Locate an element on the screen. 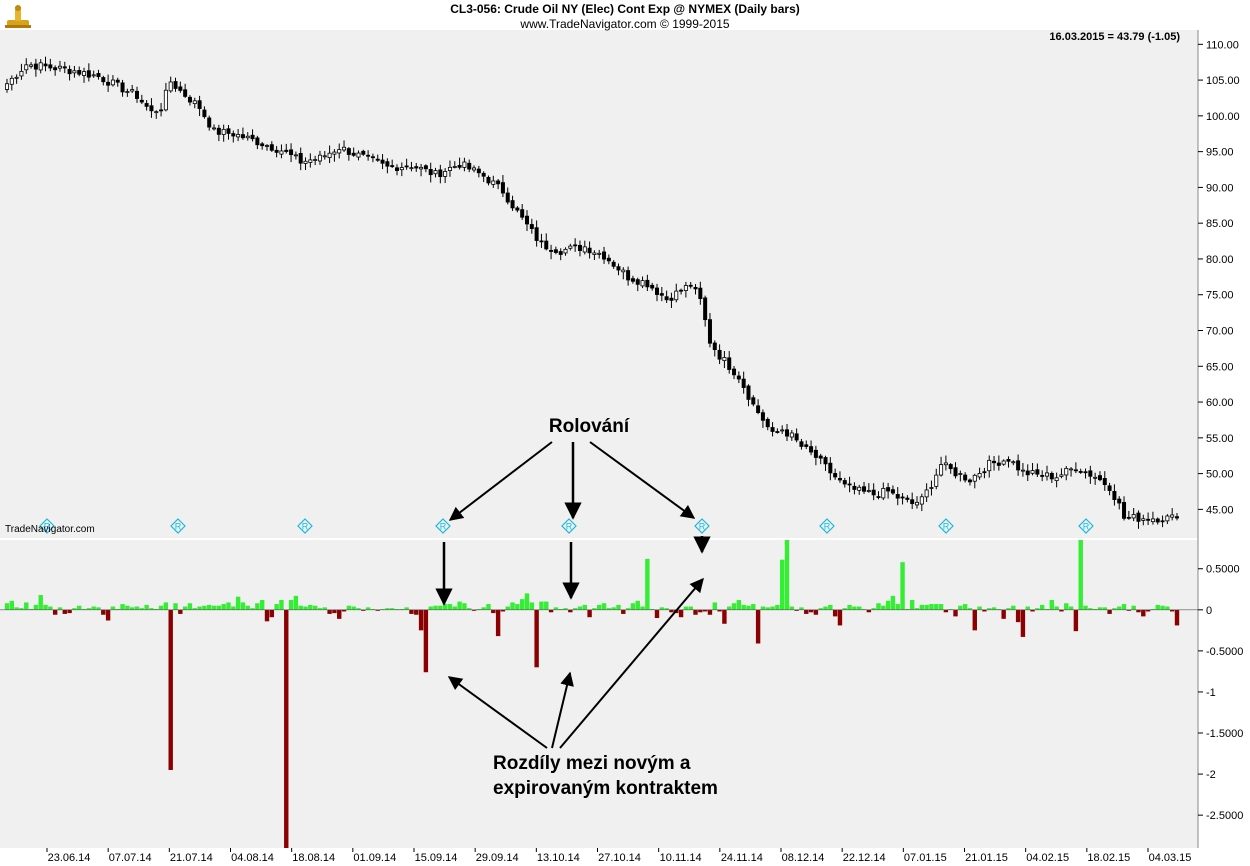  date-tick-label: 24.11.14 is located at coordinates (742, 858).